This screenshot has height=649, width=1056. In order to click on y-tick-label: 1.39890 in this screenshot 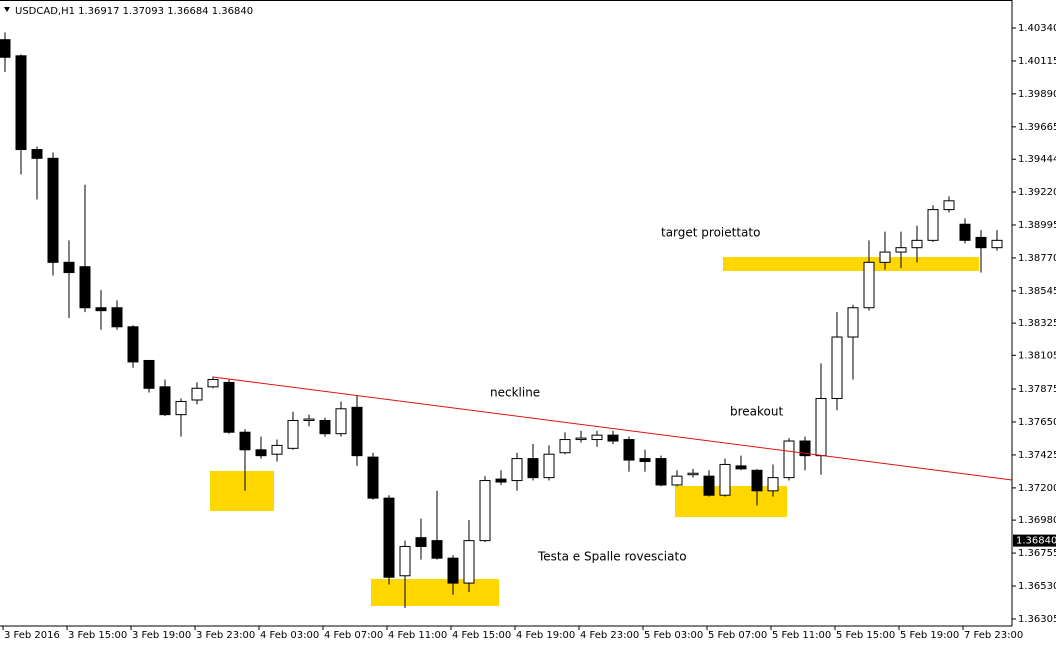, I will do `click(1037, 94)`.